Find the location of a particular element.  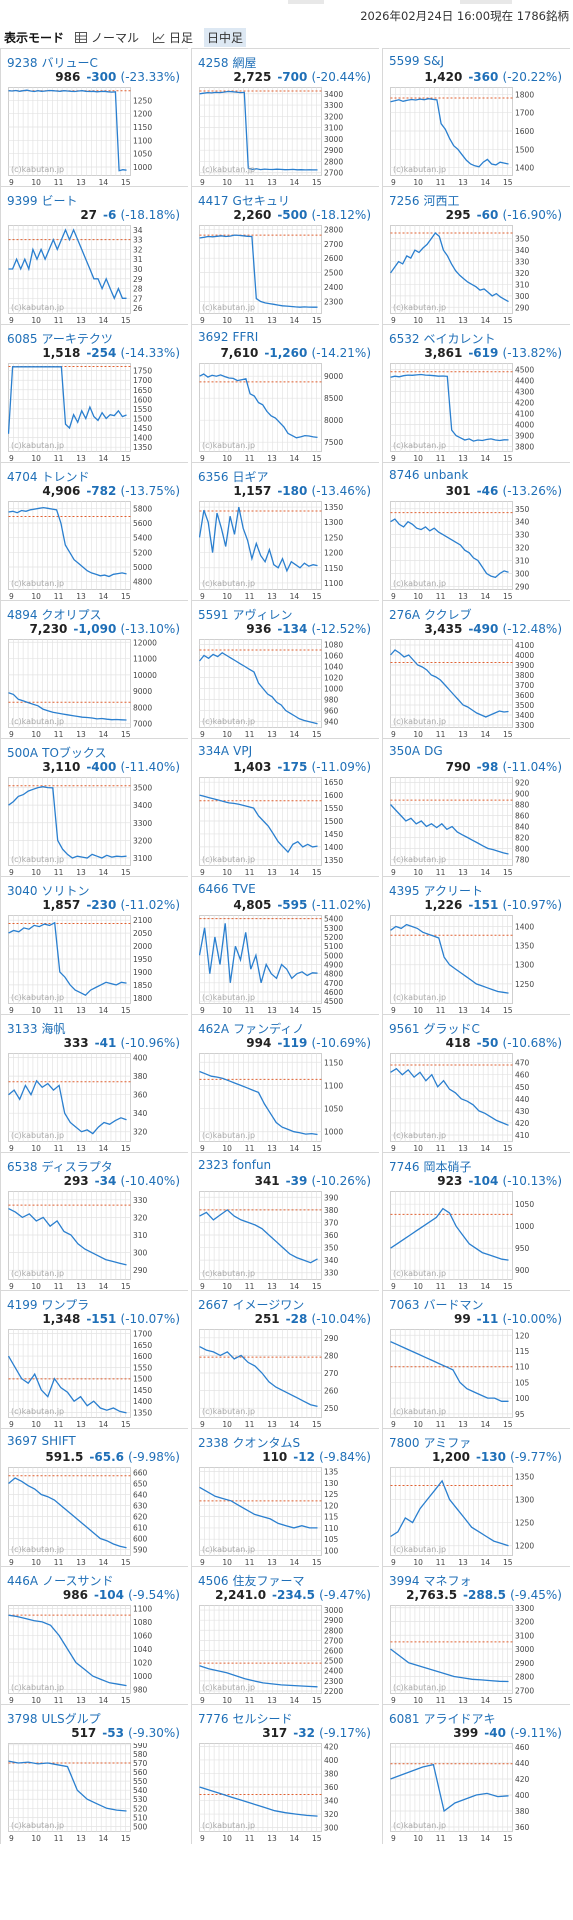

stock-name: アミファ is located at coordinates (447, 1443).